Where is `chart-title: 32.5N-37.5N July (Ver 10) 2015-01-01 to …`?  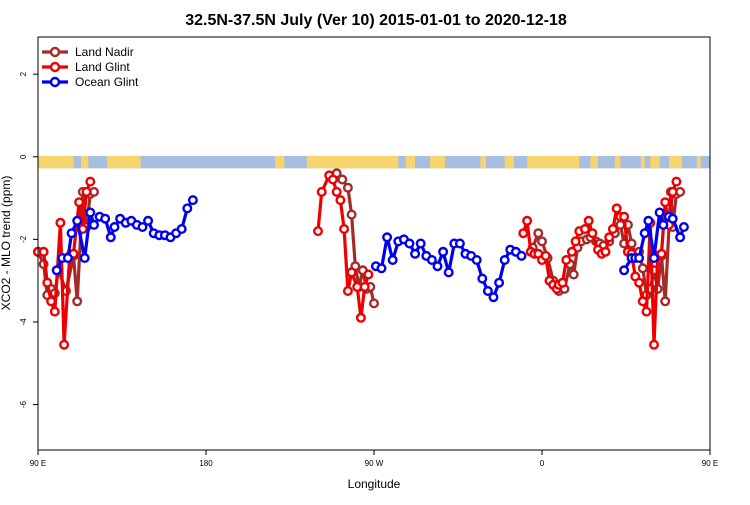
chart-title: 32.5N-37.5N July (Ver 10) 2015-01-01 to … is located at coordinates (376, 20).